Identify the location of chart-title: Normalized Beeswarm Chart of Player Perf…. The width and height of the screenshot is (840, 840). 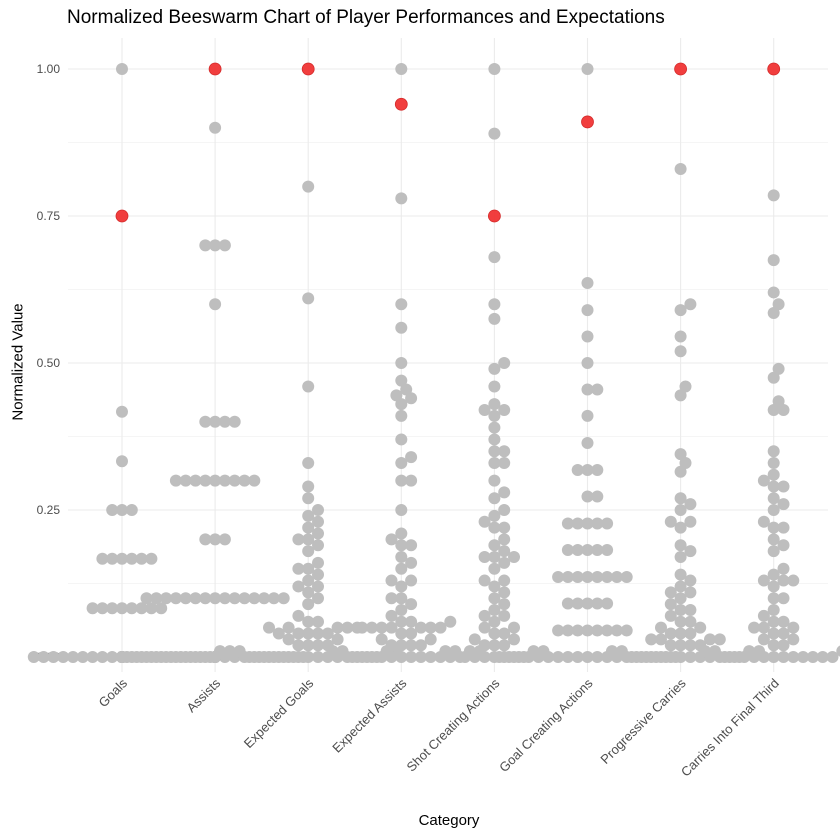
(366, 17).